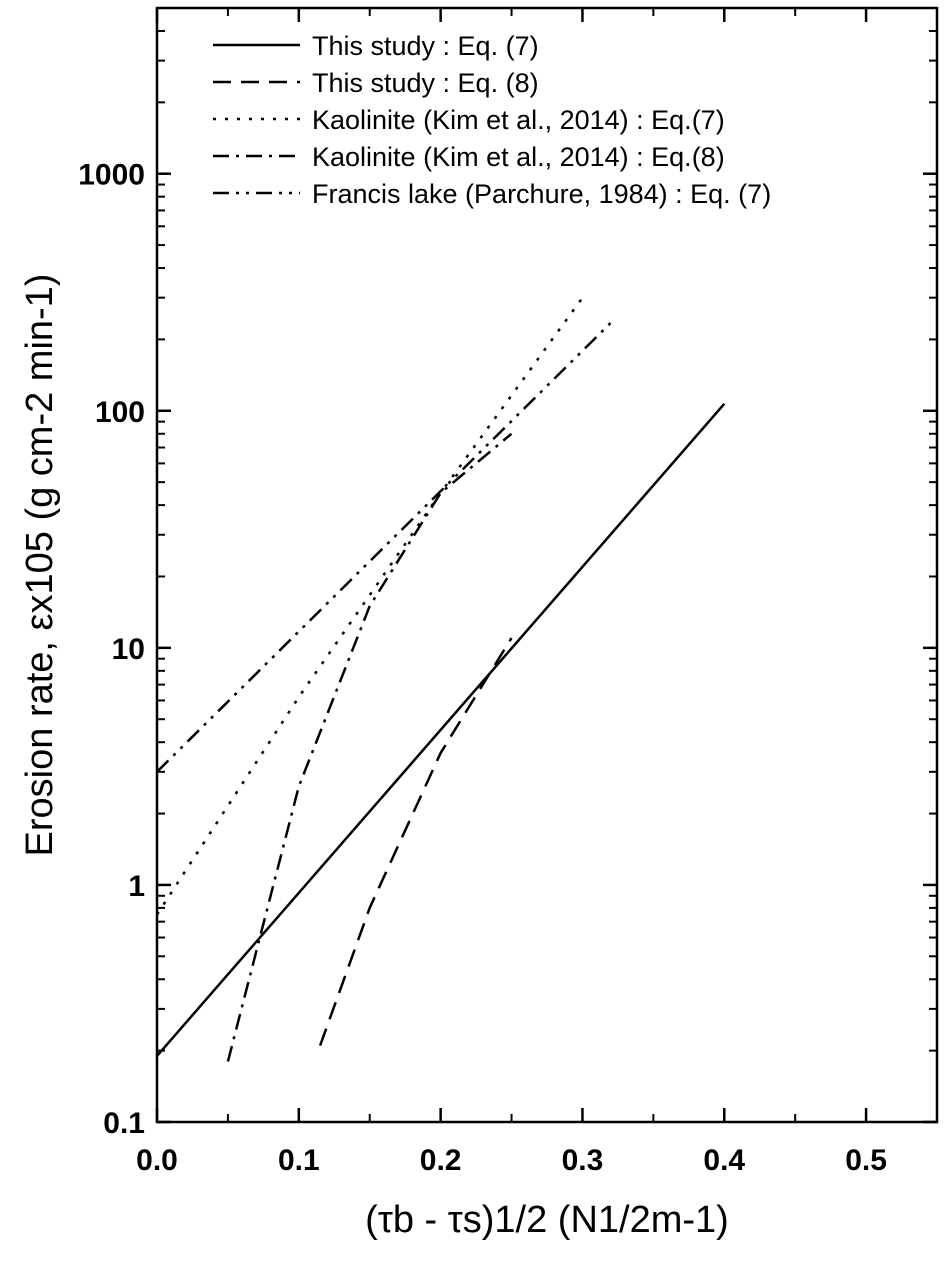 The height and width of the screenshot is (1281, 945). I want to click on y-axis-label: Erosion rate, εx105 (g cm-2 min-1), so click(40, 565).